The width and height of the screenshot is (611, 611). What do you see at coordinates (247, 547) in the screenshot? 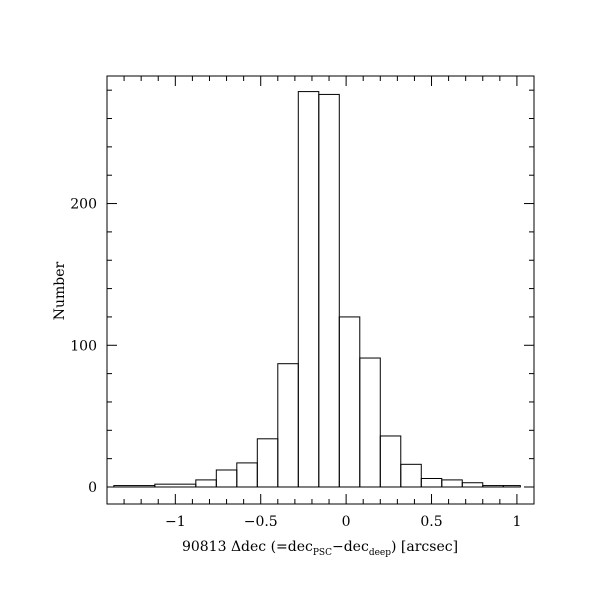
I see `x-axis-label-prefix: 90813 Δdec (=dec` at bounding box center [247, 547].